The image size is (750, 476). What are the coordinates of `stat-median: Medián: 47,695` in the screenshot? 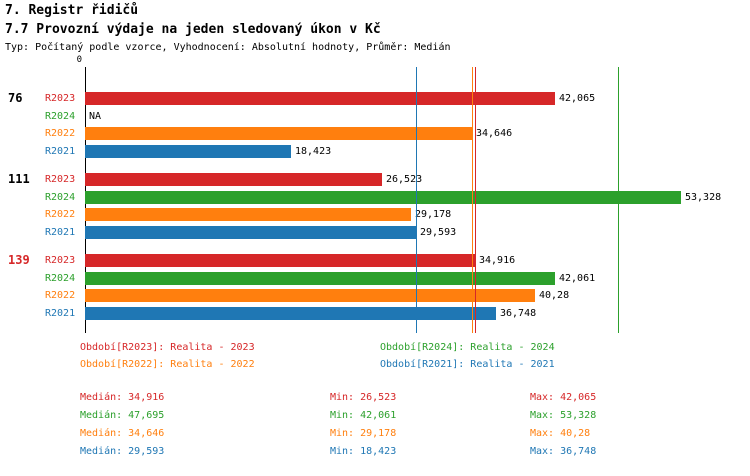 It's located at (122, 415).